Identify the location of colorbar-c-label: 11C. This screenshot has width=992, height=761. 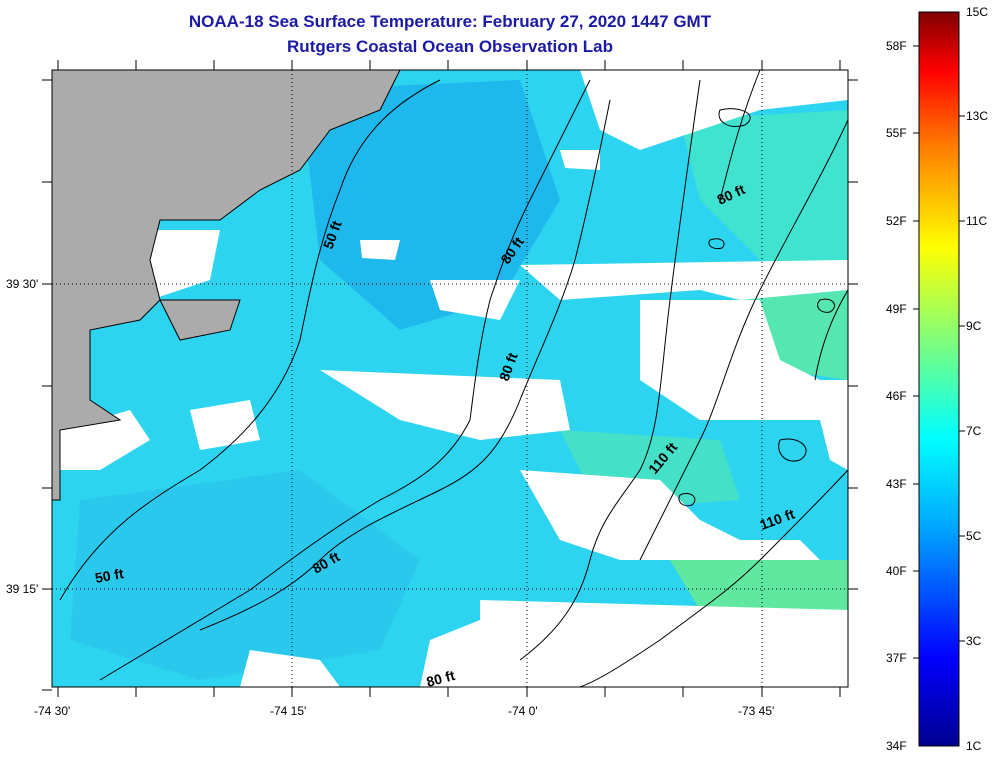
(977, 221).